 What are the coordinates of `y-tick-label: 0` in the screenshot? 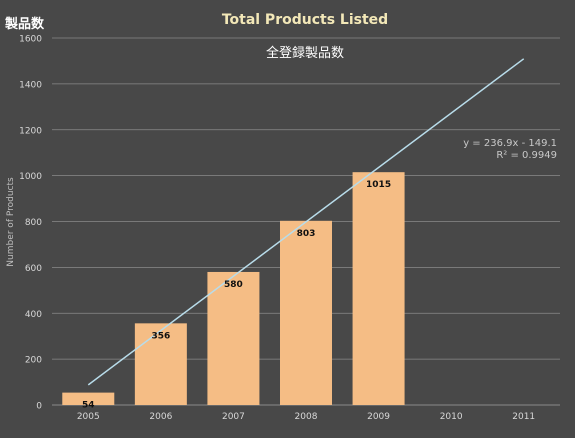 It's located at (39, 407).